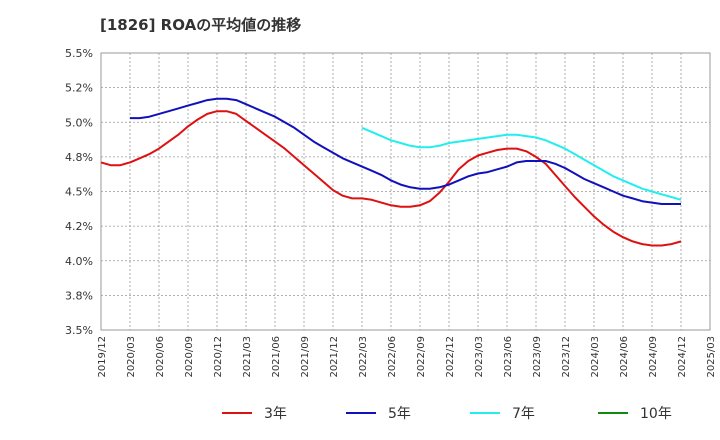 This screenshot has width=720, height=440. I want to click on y-tick-label: 4.2%, so click(79, 226).